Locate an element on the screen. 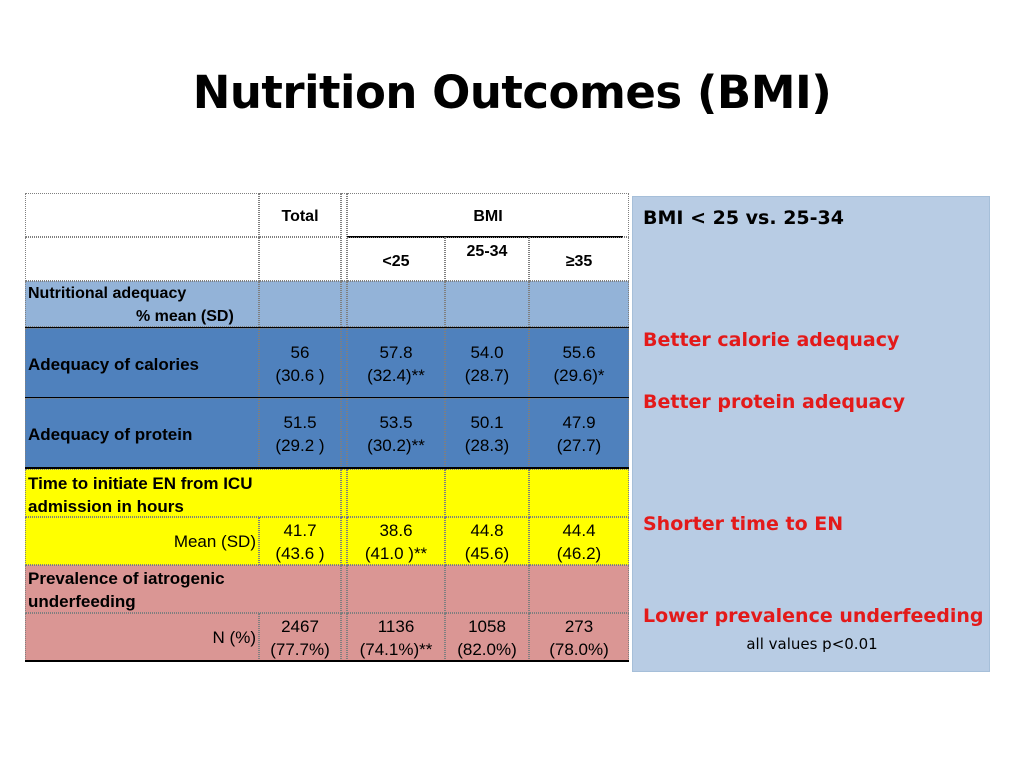  row-time-to-en-sublabel: Mean (SD) is located at coordinates (142, 541).